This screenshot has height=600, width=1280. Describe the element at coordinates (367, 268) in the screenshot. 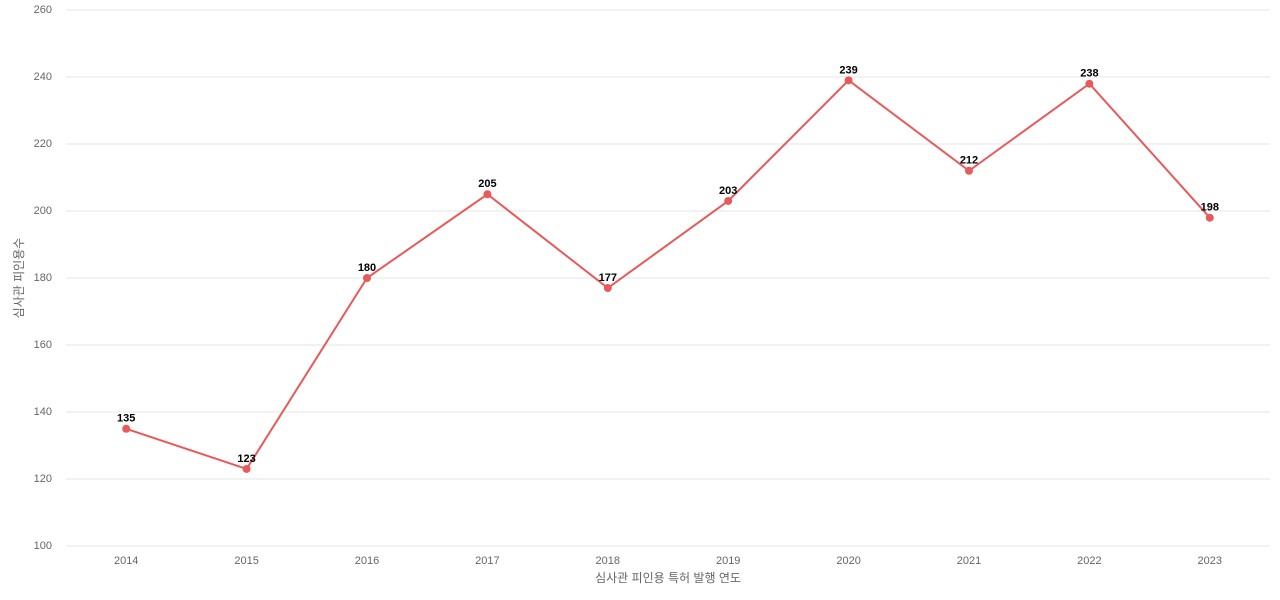

I see `value-label: 180` at that location.